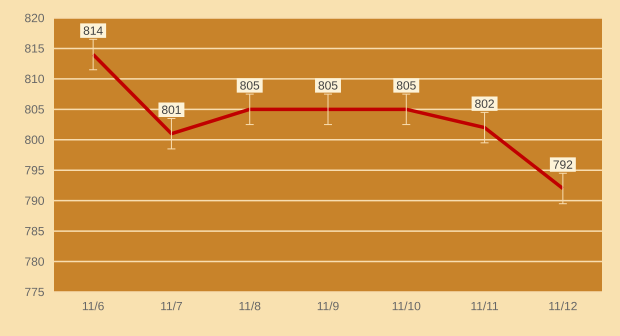  I want to click on x-tick-label: 11/12, so click(563, 306).